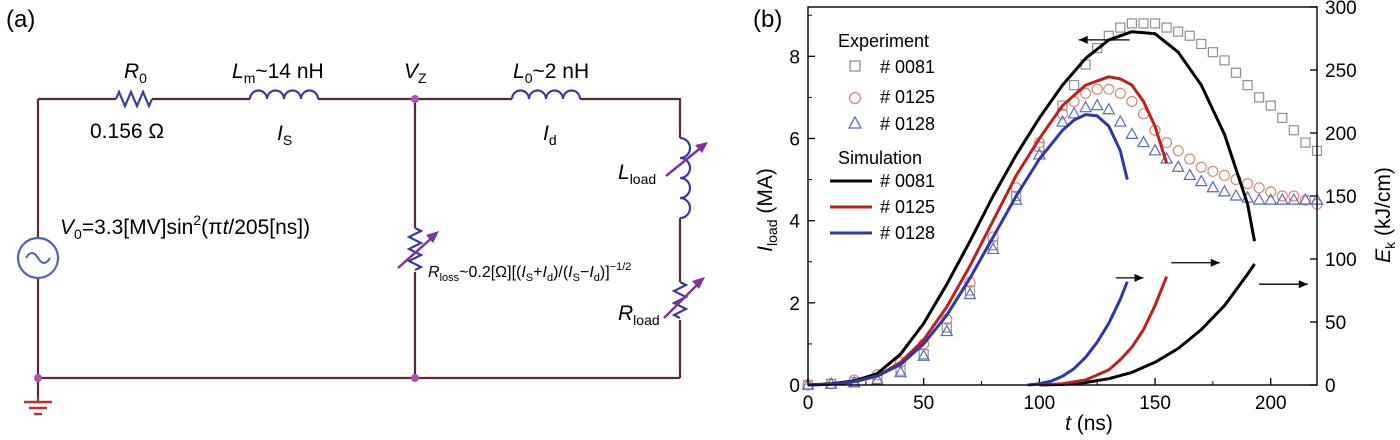  Describe the element at coordinates (284, 94) in the screenshot. I see `lm-inductor-icon` at that location.